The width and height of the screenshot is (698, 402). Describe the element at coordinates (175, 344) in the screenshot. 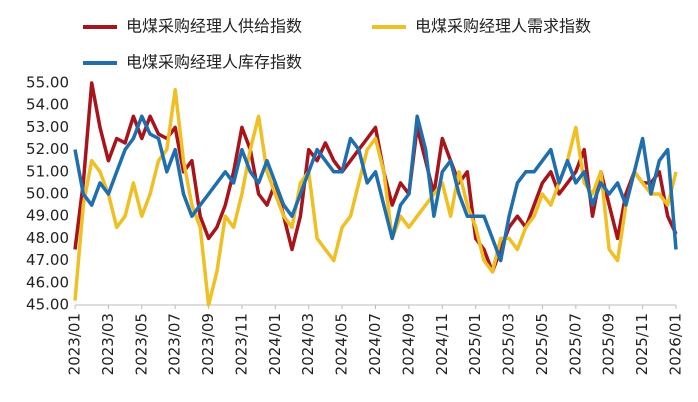

I see `x-tick-label: 2023/07` at that location.